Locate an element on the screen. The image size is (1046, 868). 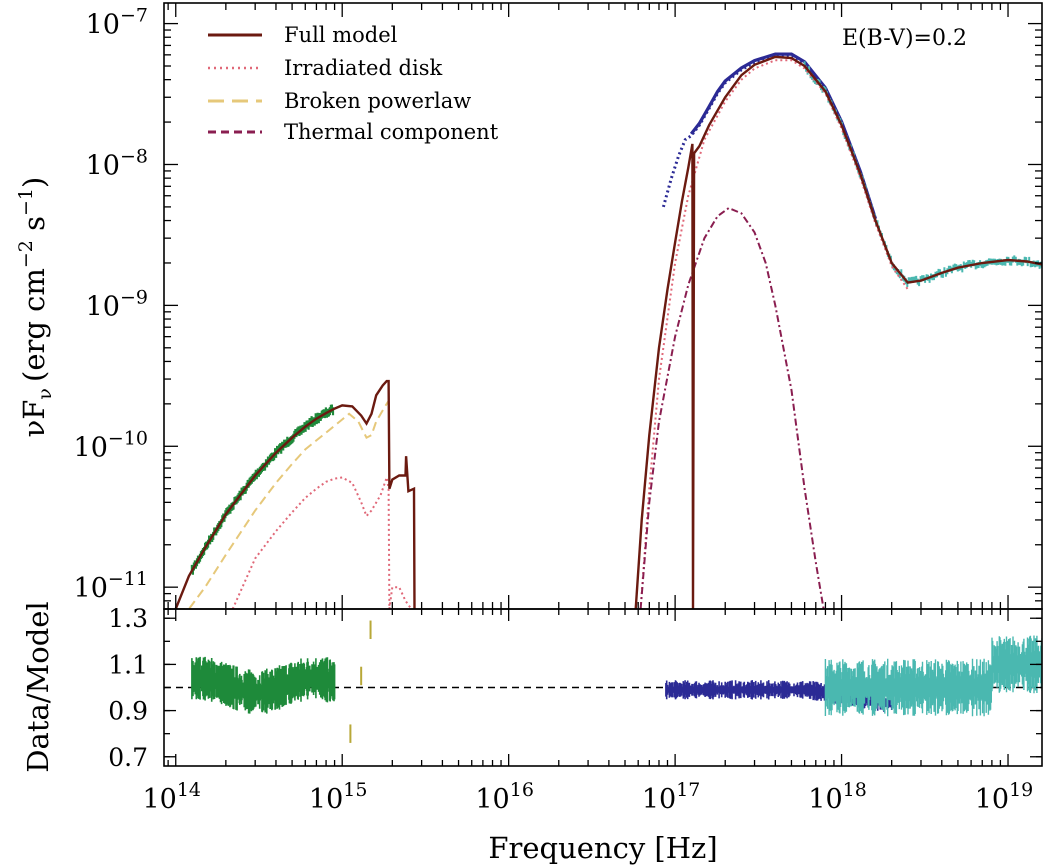
x-tick-exponent: 17 is located at coordinates (688, 790).